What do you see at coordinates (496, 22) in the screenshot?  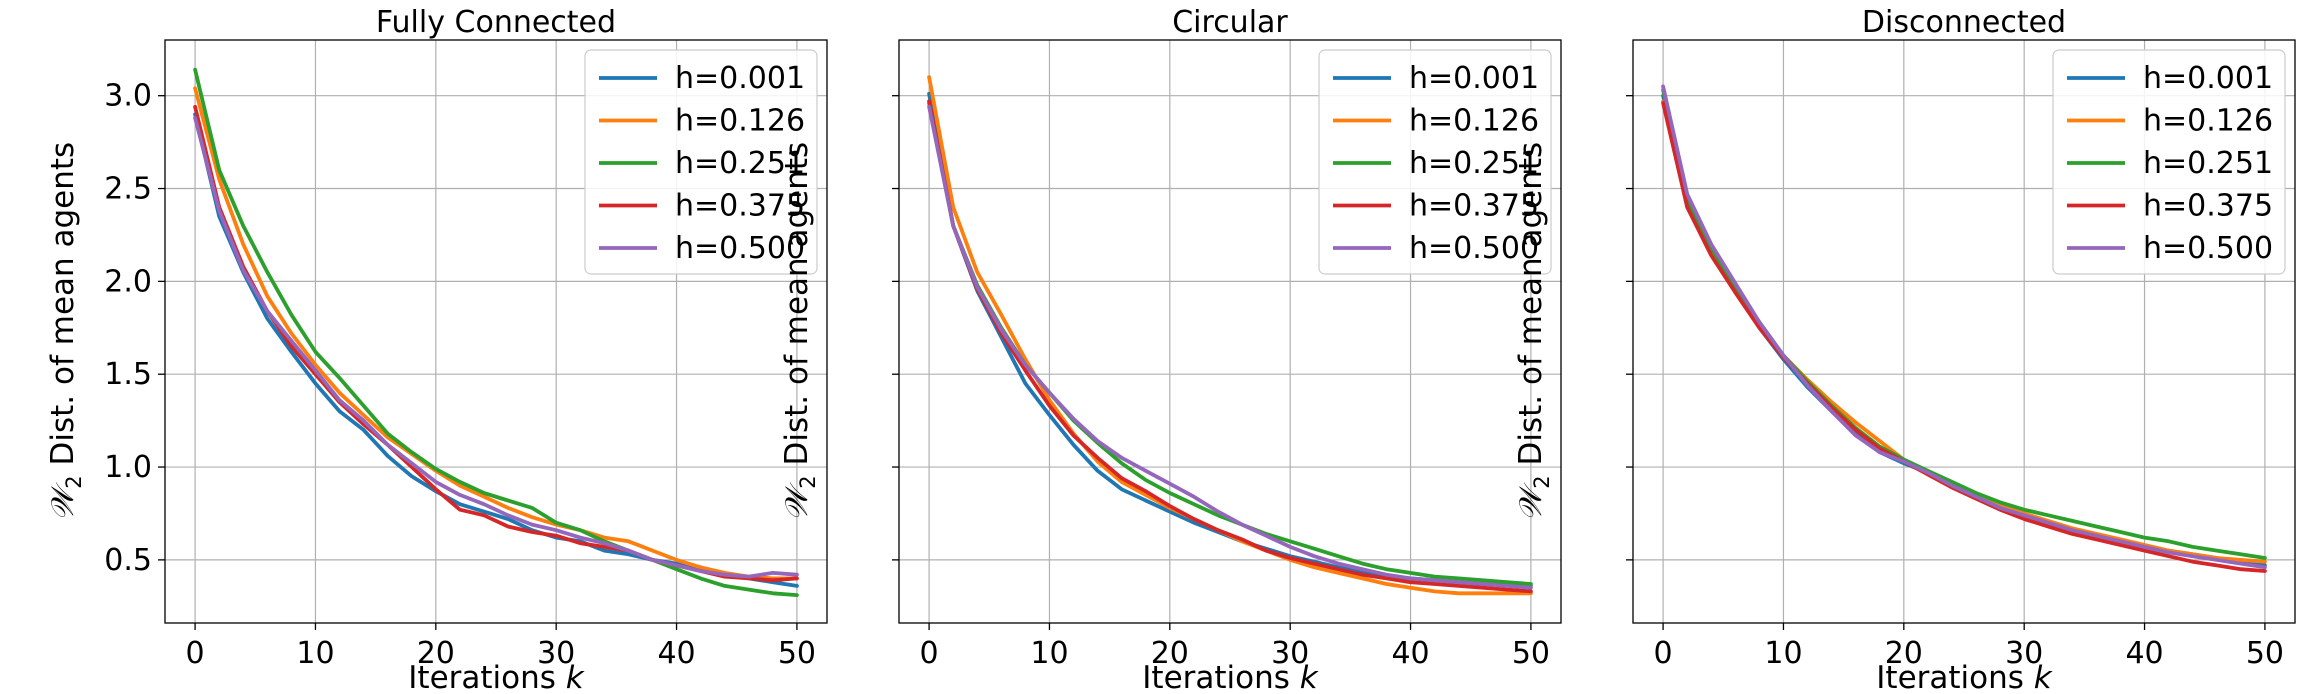 I see `chart-title: Fully Connected` at bounding box center [496, 22].